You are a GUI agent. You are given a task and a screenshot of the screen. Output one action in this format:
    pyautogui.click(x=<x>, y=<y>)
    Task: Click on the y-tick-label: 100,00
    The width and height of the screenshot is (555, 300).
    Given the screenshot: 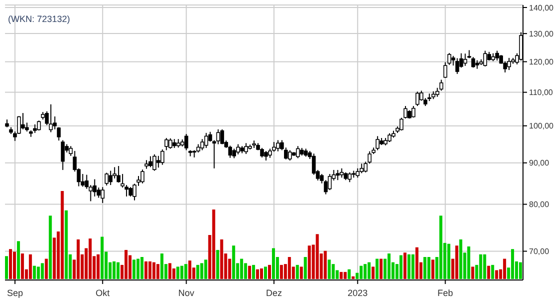 What is the action you would take?
    pyautogui.click(x=541, y=126)
    